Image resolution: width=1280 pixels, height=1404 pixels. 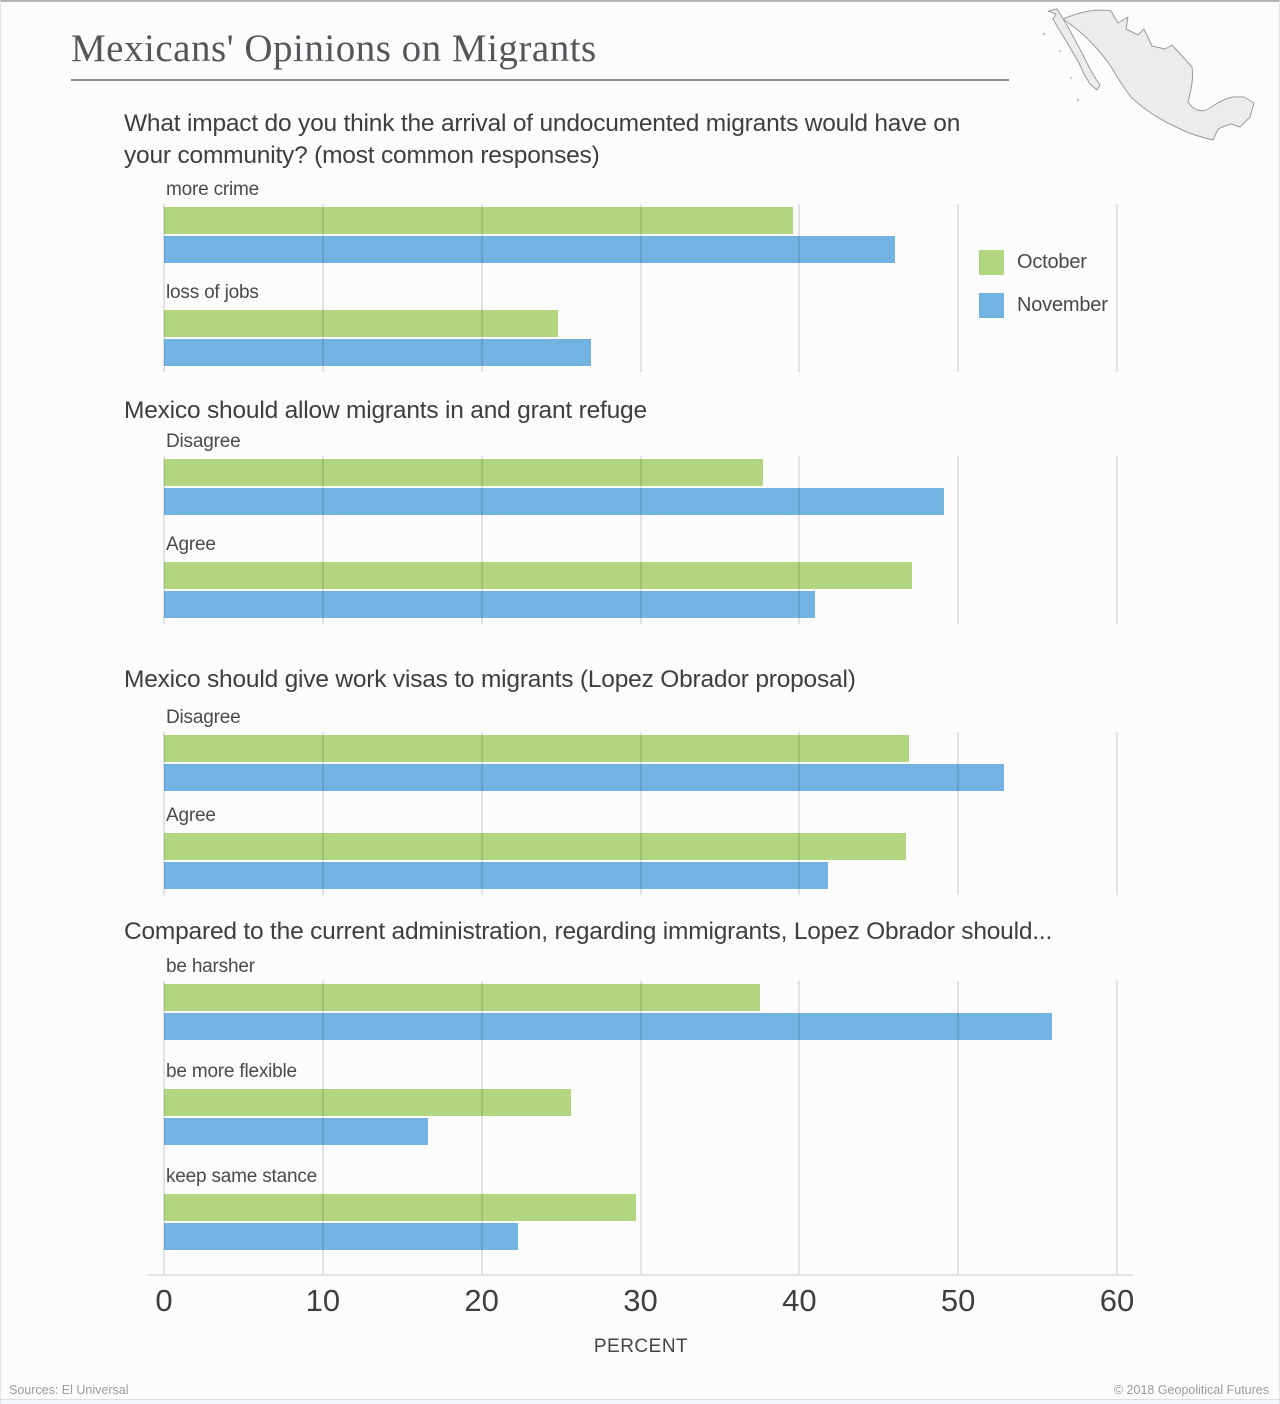 I want to click on mexico-map-icon, so click(x=1148, y=74).